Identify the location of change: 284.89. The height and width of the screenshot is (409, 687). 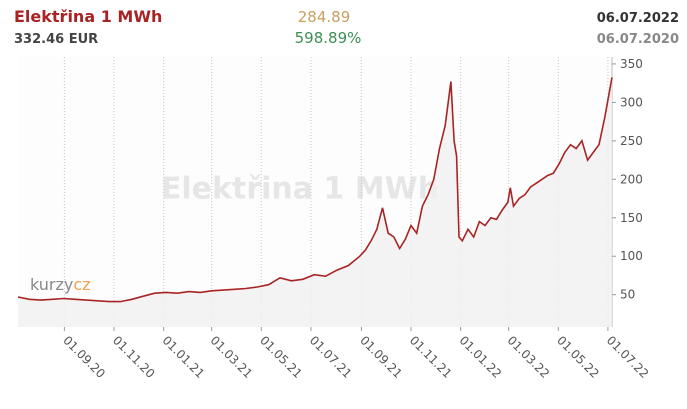
(324, 17).